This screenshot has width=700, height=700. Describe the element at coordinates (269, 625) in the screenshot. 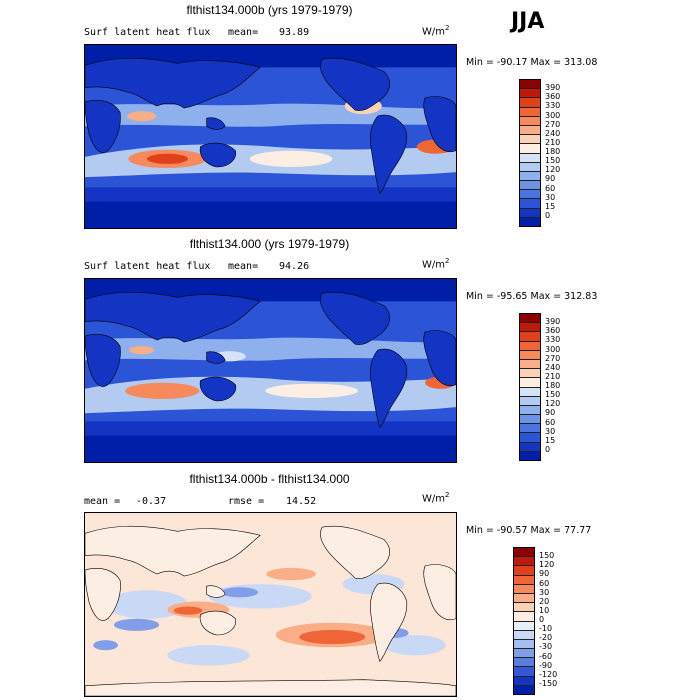

I see `panel-3-positive-patches-strong` at that location.